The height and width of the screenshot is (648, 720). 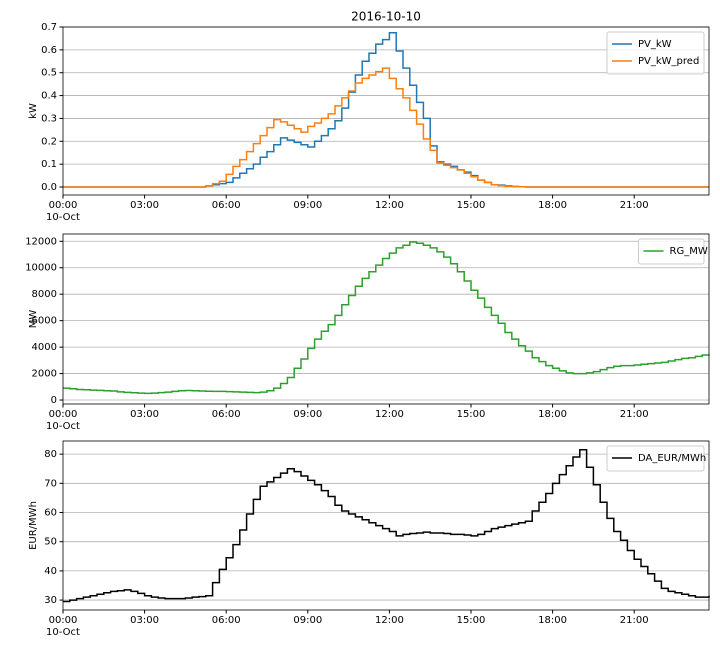 What do you see at coordinates (50, 600) in the screenshot?
I see `y-tick-label: 30` at bounding box center [50, 600].